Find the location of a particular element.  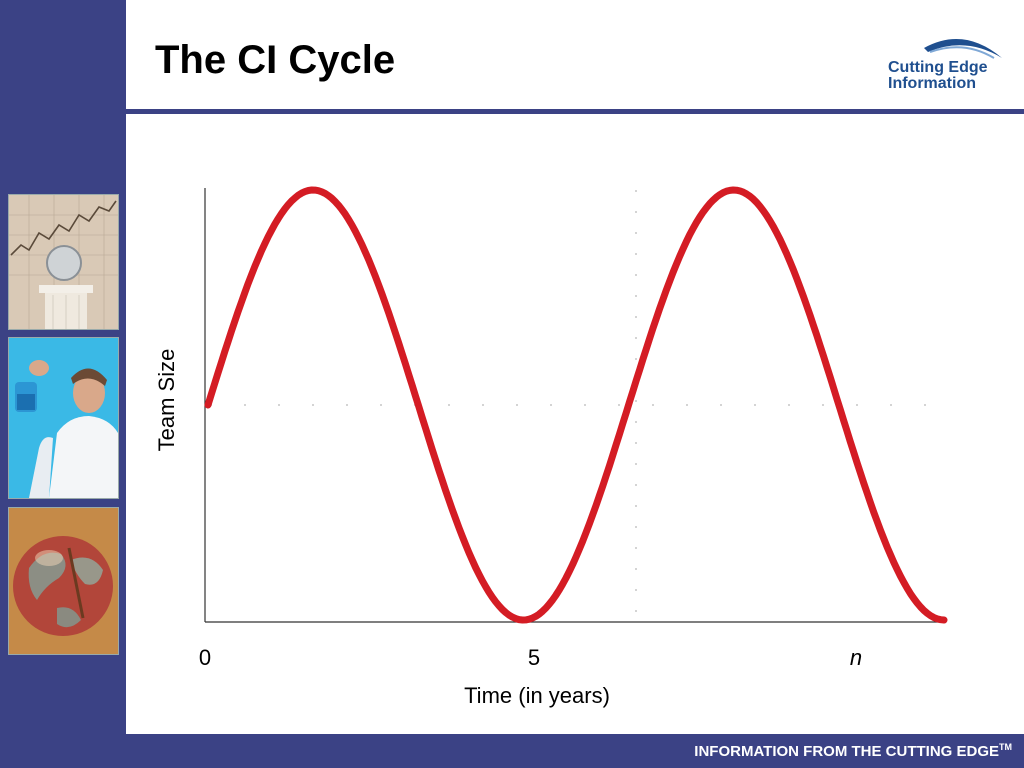

x-tick-label-5: 5 is located at coordinates (534, 657).